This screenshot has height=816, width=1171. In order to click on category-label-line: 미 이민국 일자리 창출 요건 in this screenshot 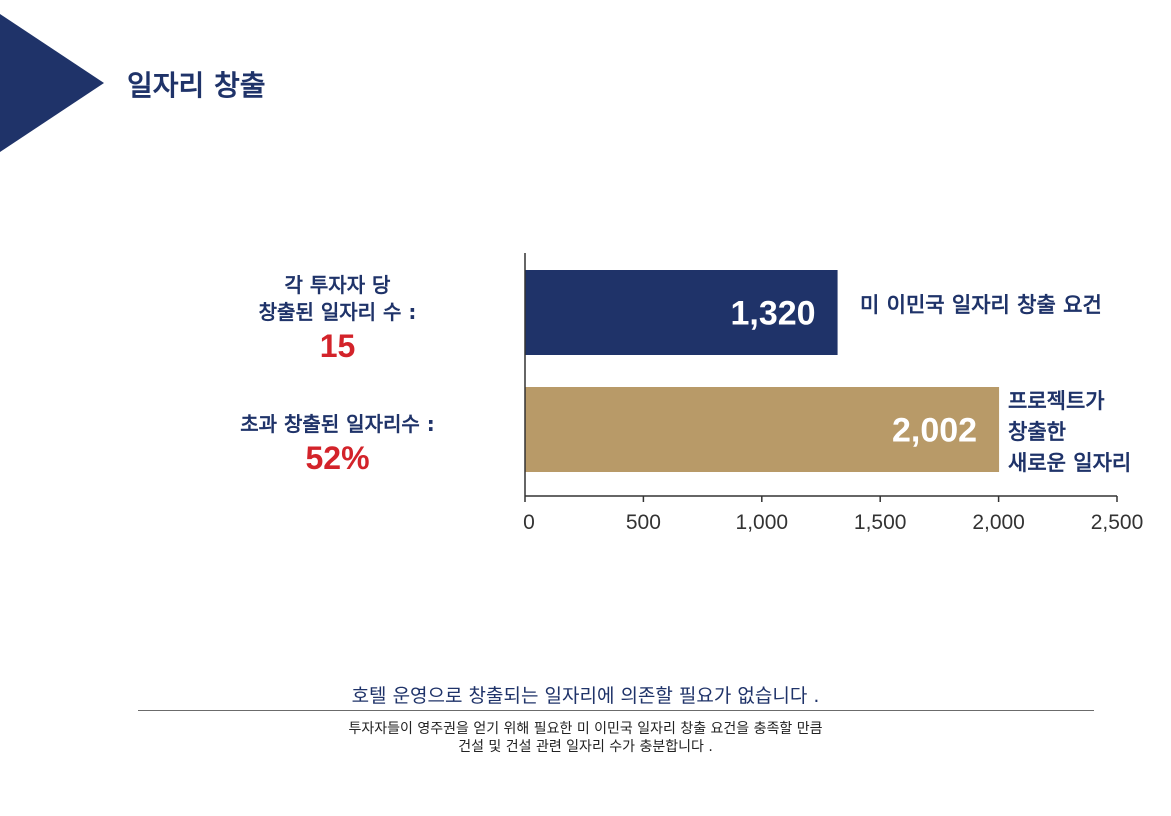, I will do `click(981, 305)`.